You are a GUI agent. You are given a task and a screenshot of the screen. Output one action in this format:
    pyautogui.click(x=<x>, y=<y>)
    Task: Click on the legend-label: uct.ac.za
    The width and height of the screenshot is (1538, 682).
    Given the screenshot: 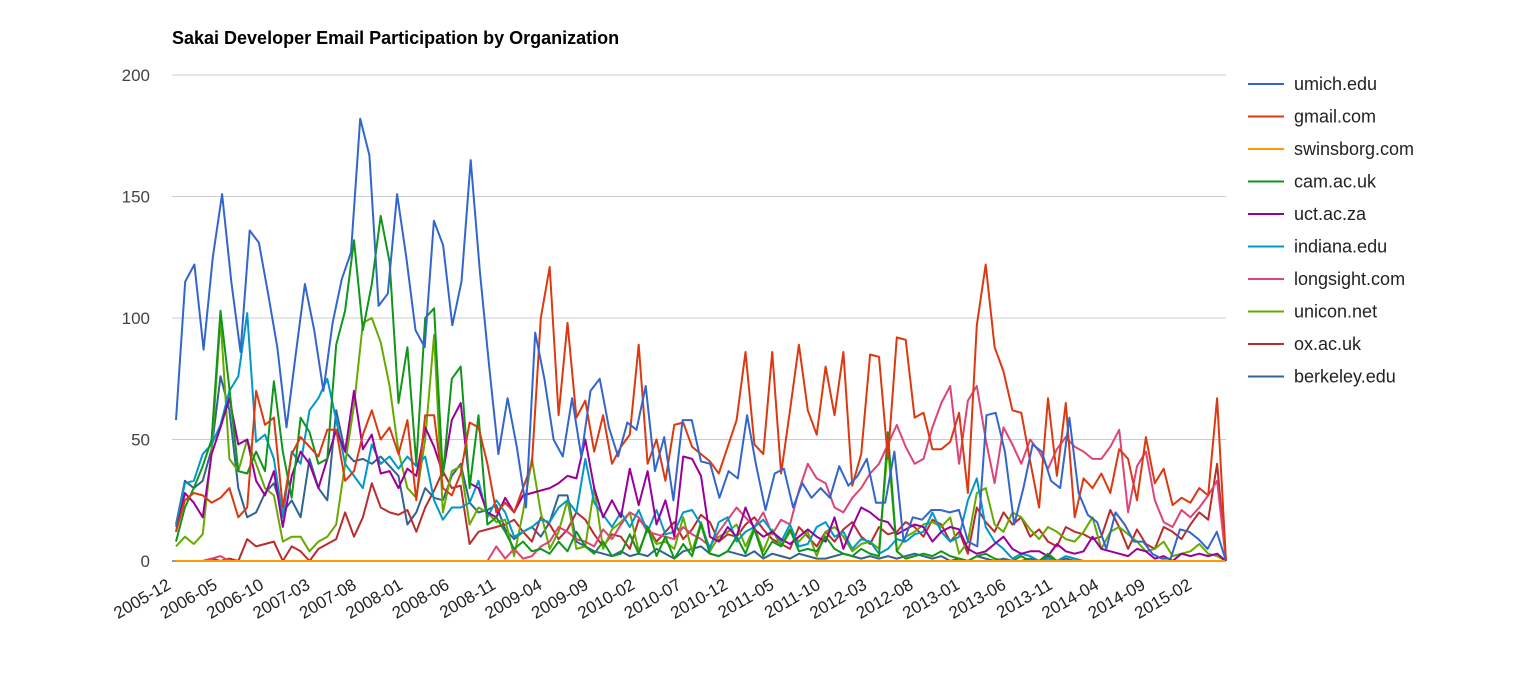 What is the action you would take?
    pyautogui.click(x=1330, y=214)
    